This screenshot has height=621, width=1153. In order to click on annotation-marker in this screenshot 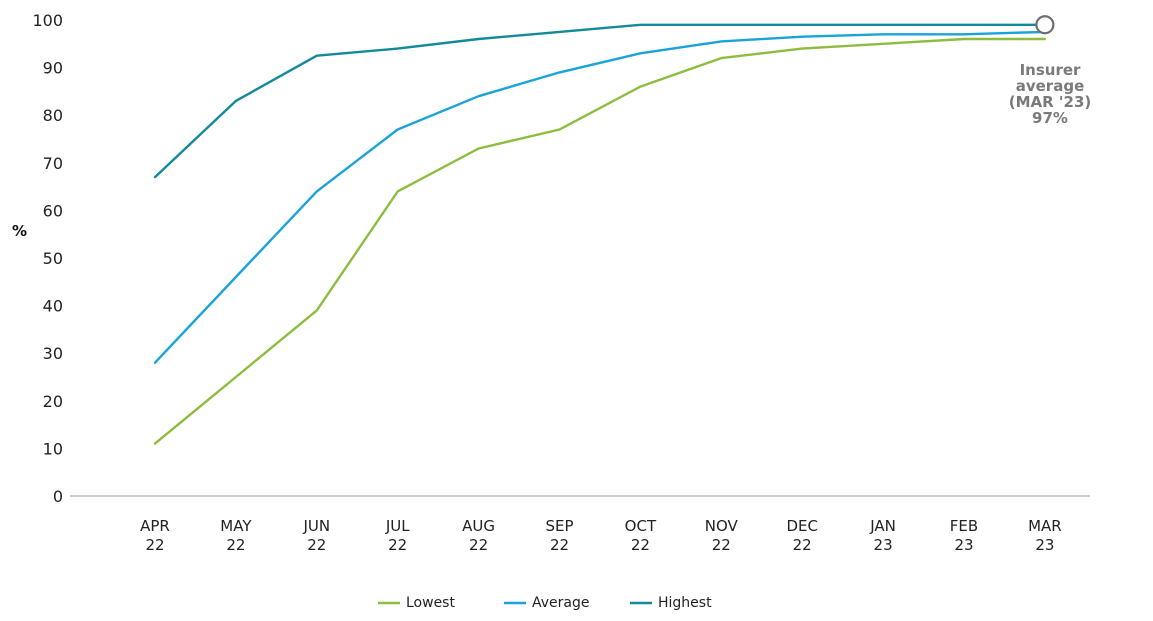, I will do `click(1045, 25)`.